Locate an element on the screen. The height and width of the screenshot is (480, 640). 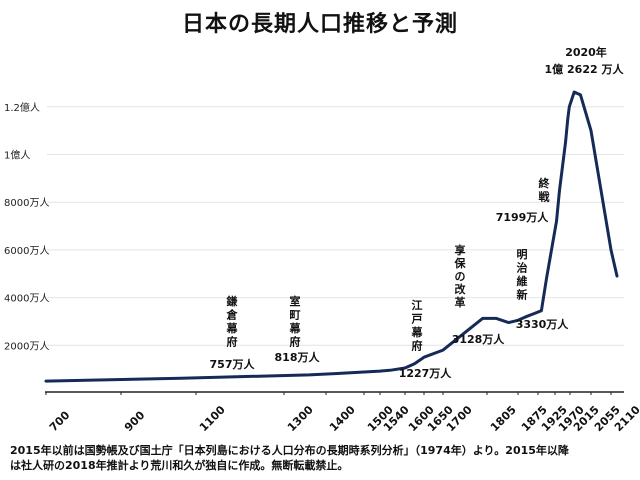
annotation-label-char: 町 is located at coordinates (295, 315).